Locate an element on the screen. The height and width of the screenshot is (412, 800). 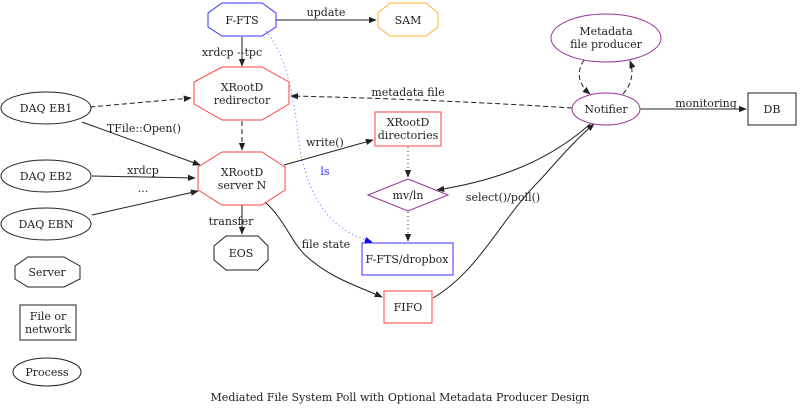
edge-producer-notifier is located at coordinates (584, 77).